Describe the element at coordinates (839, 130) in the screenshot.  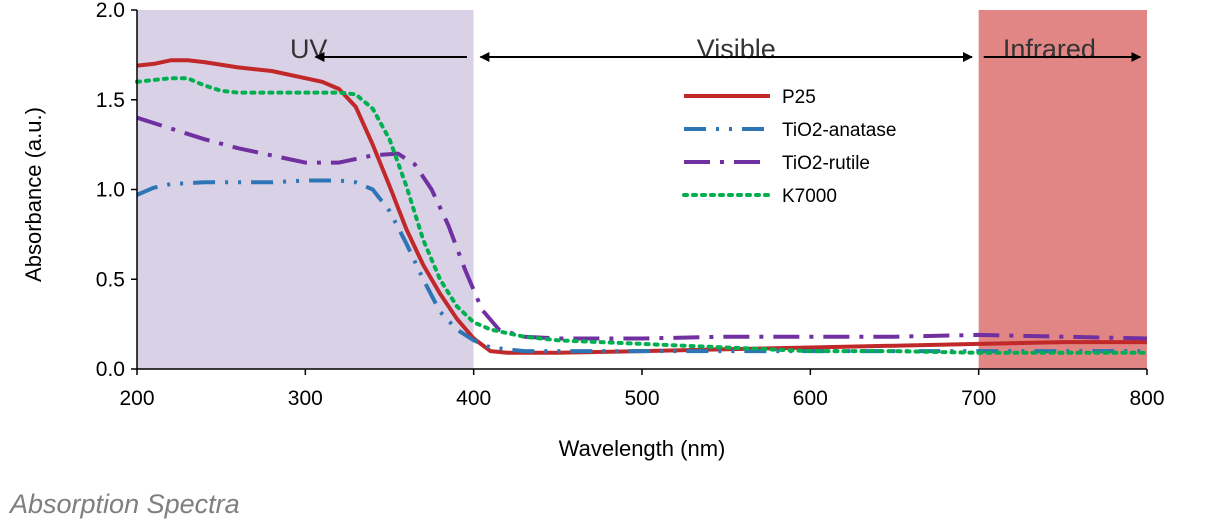
I see `legend-label-tio2-anatase: TiO2-anatase` at that location.